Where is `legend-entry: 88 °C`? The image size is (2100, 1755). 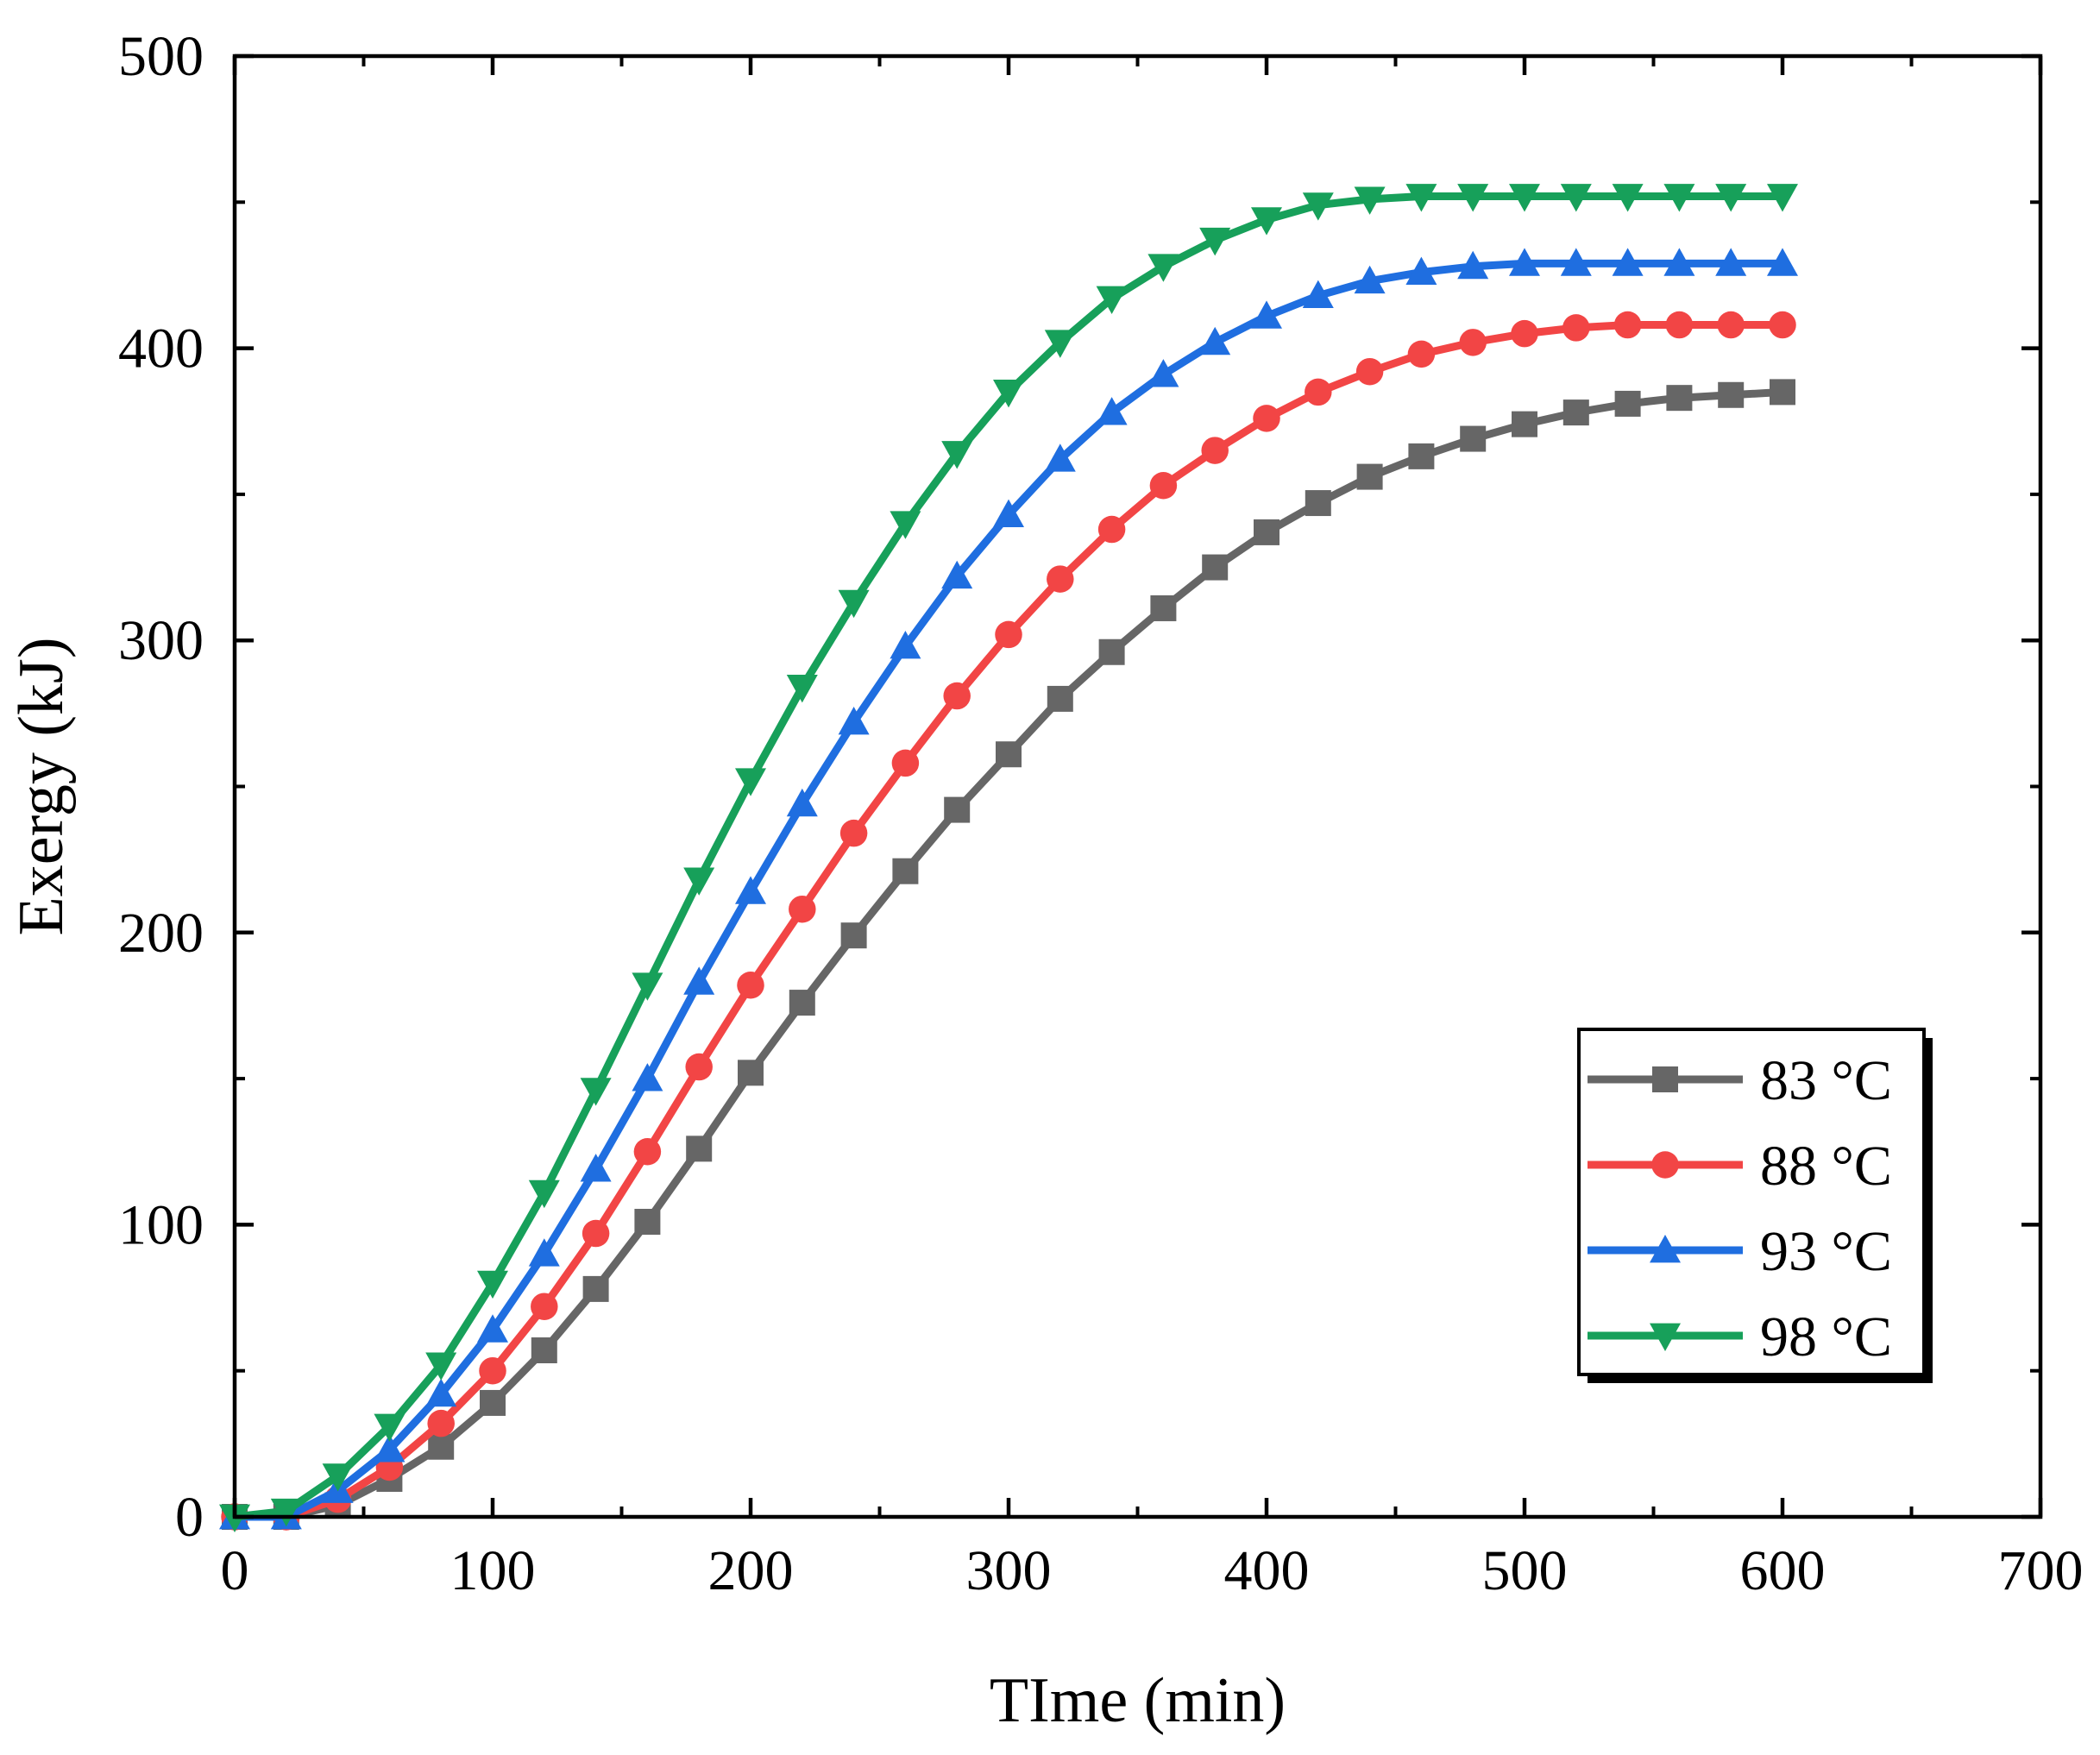 legend-entry: 88 °C is located at coordinates (1740, 1167).